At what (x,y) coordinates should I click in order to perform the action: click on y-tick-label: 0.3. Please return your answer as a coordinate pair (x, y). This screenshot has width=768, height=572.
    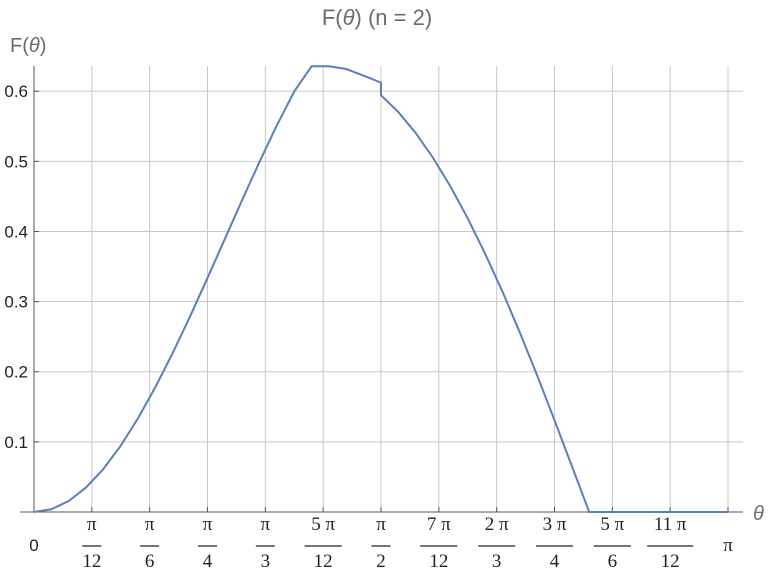
    Looking at the image, I should click on (16, 302).